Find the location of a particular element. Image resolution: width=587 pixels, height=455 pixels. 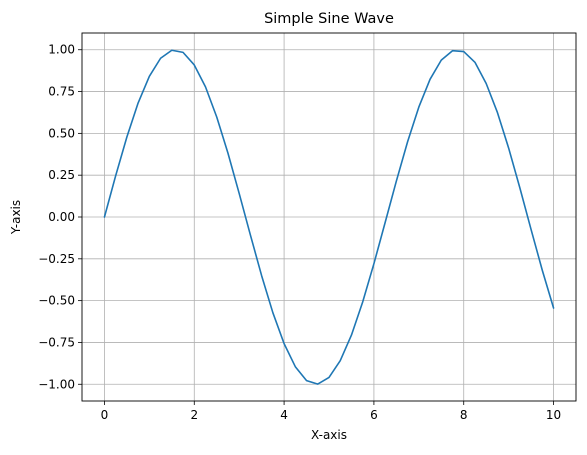

y-tick-label: 1.00 is located at coordinates (61, 50).